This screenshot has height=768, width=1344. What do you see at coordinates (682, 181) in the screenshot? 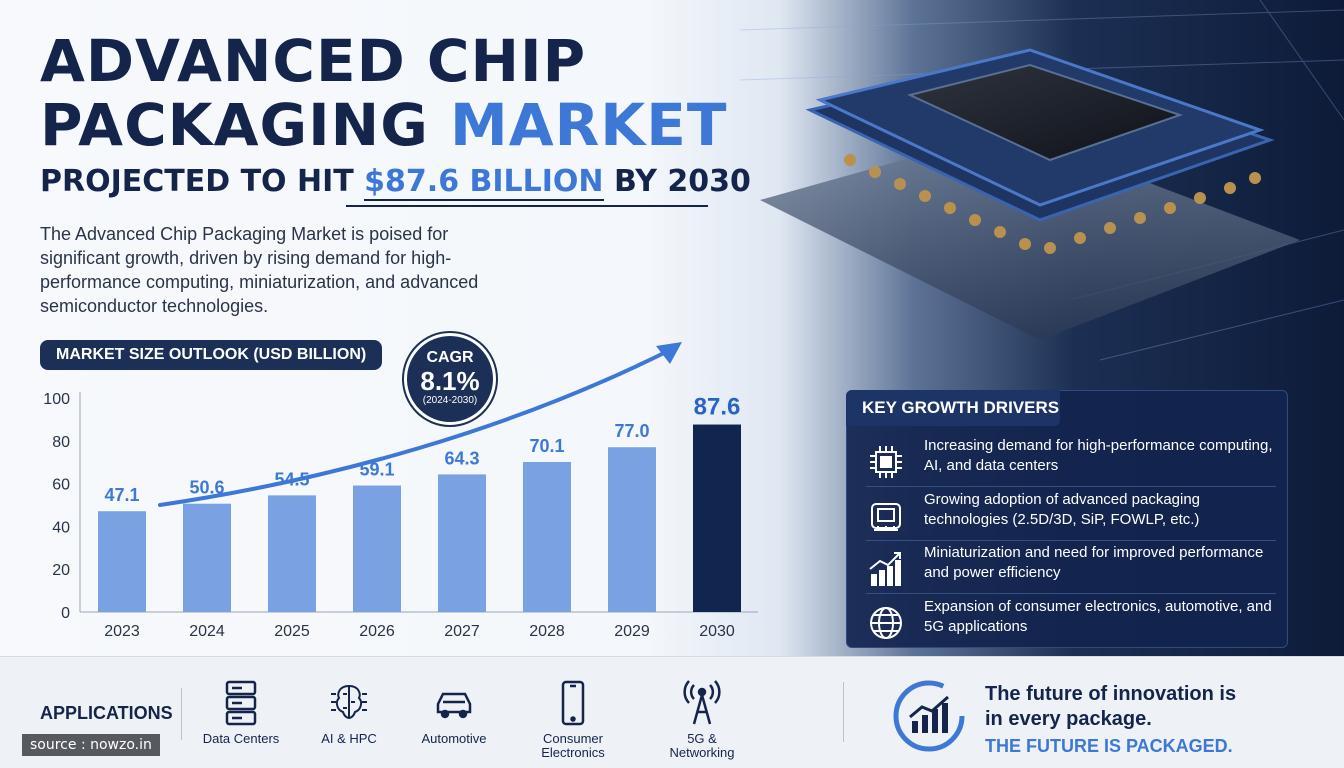
I see `subtitle-tail: BY 2030` at bounding box center [682, 181].